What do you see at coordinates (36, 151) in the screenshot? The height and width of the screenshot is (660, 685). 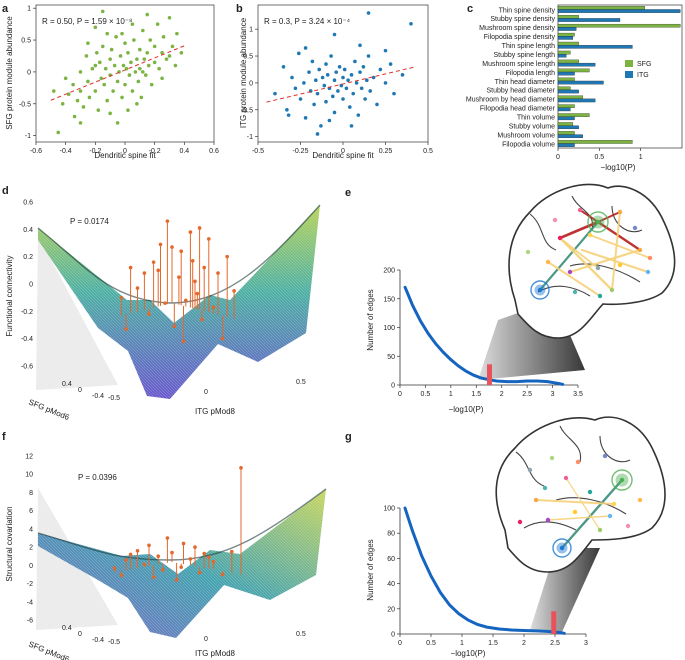 I see `x-tick-label: -0.6` at bounding box center [36, 151].